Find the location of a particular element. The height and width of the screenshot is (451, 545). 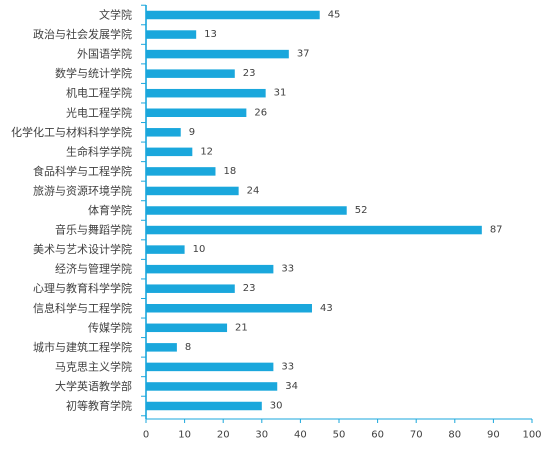

value-label: 87 is located at coordinates (496, 230).